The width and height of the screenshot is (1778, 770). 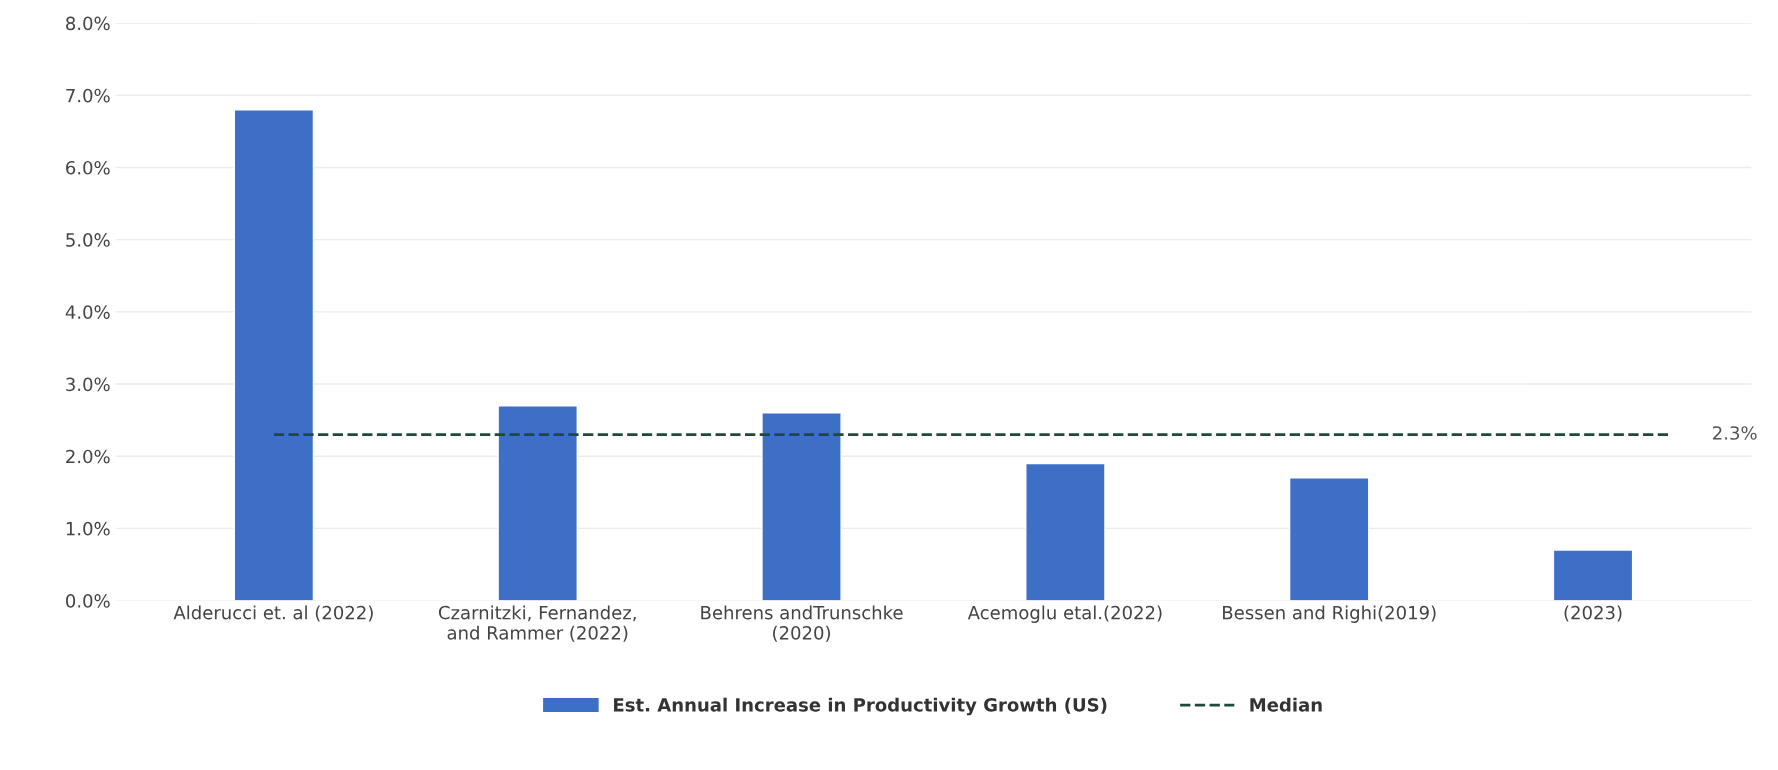 I want to click on x-tick-label: Behrens andTrunschke (2020), so click(x=802, y=623).